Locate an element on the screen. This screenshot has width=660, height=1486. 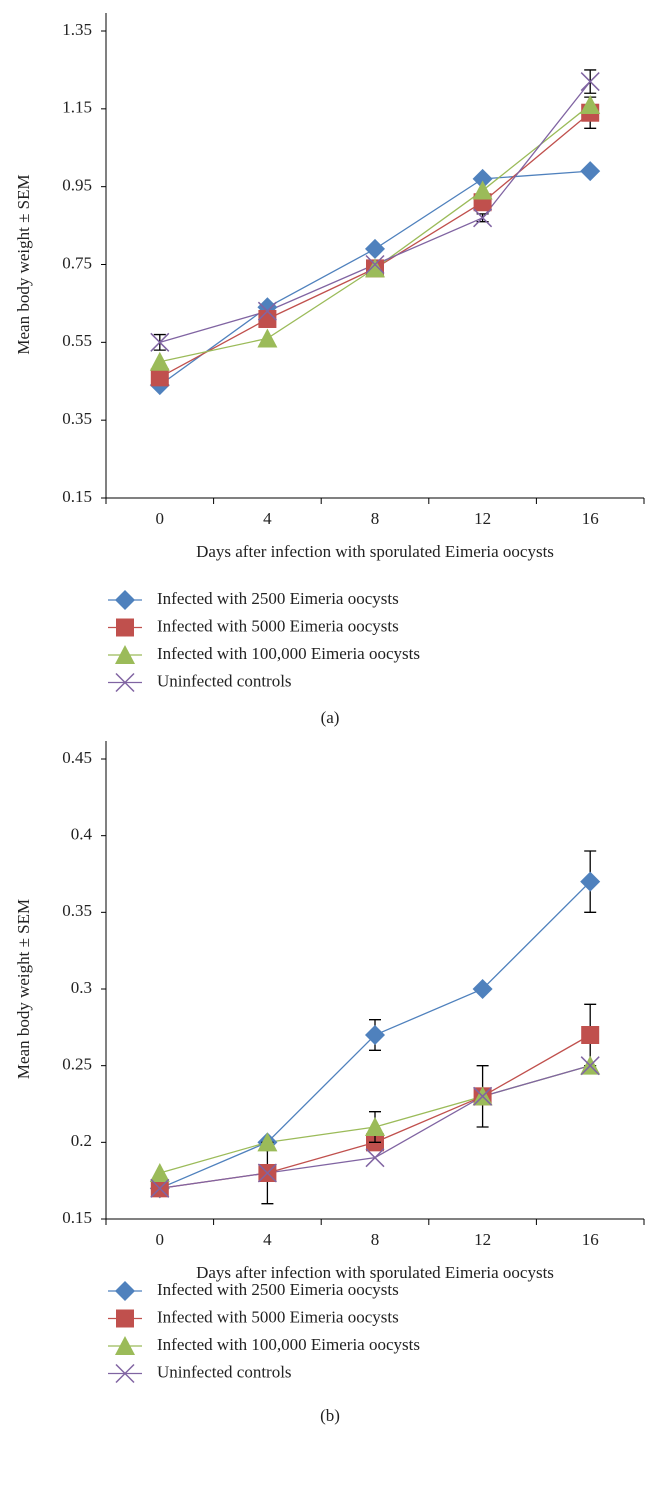
y-tick-label: 0.2 is located at coordinates (81, 1140).